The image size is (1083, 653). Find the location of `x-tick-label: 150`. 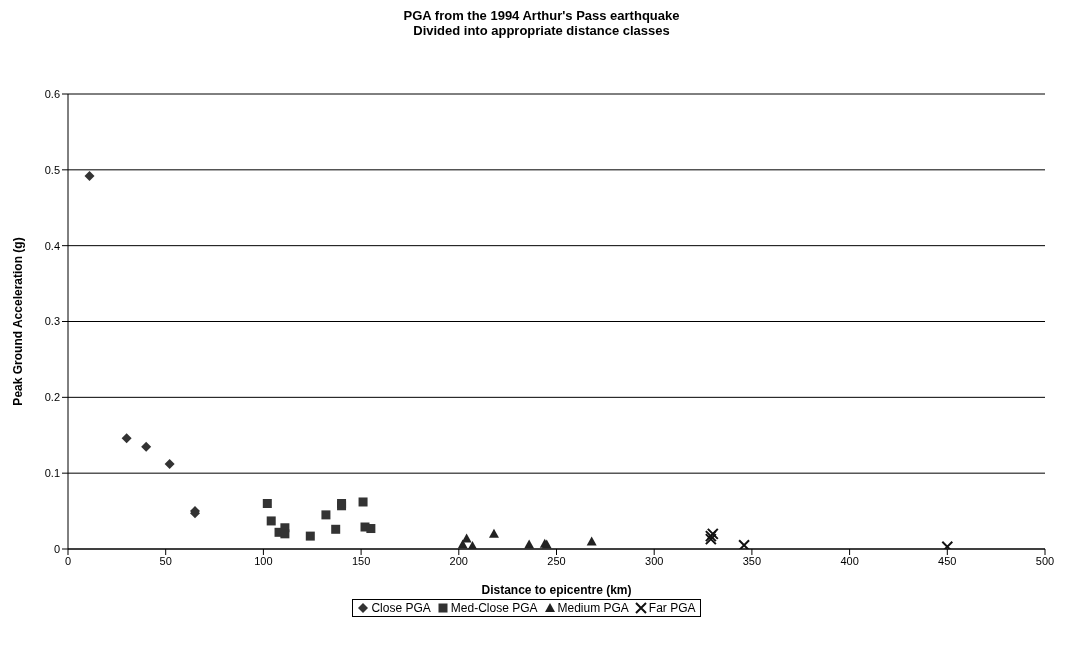

x-tick-label: 150 is located at coordinates (361, 560).